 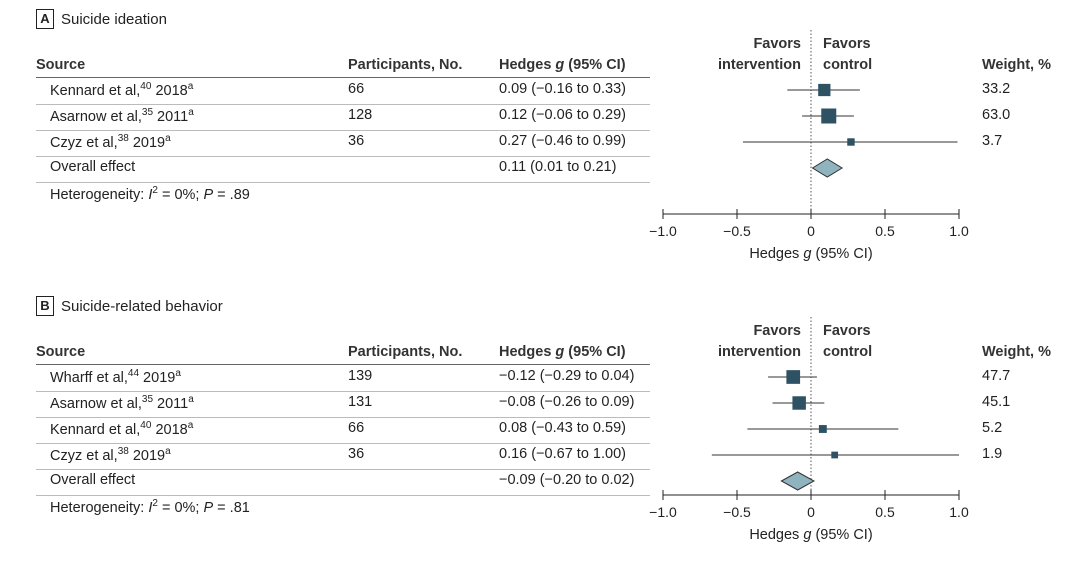 What do you see at coordinates (996, 89) in the screenshot?
I see `study-weight: 33.2` at bounding box center [996, 89].